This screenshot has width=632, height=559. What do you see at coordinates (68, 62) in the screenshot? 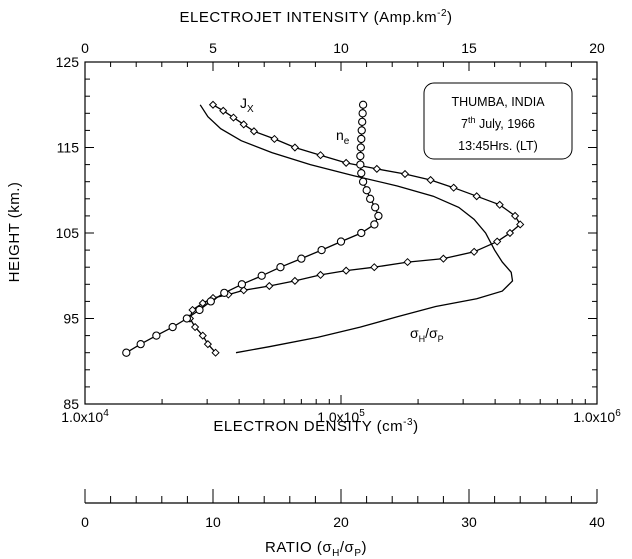
I see `left-tick-label: 125` at bounding box center [68, 62].